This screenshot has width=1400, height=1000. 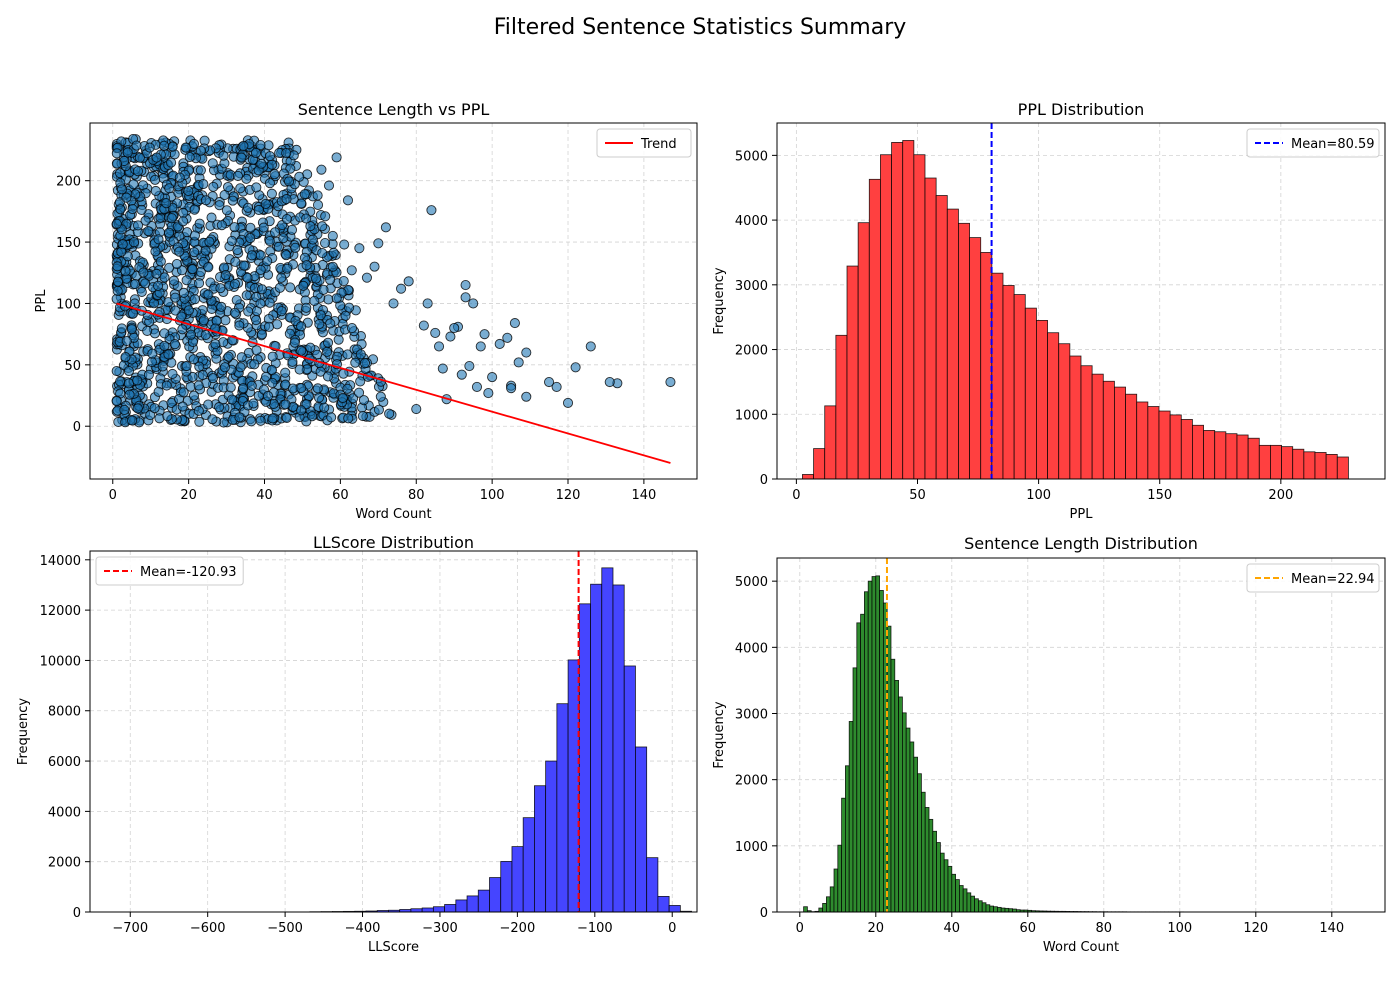 What do you see at coordinates (658, 144) in the screenshot?
I see `legend-label: Trend` at bounding box center [658, 144].